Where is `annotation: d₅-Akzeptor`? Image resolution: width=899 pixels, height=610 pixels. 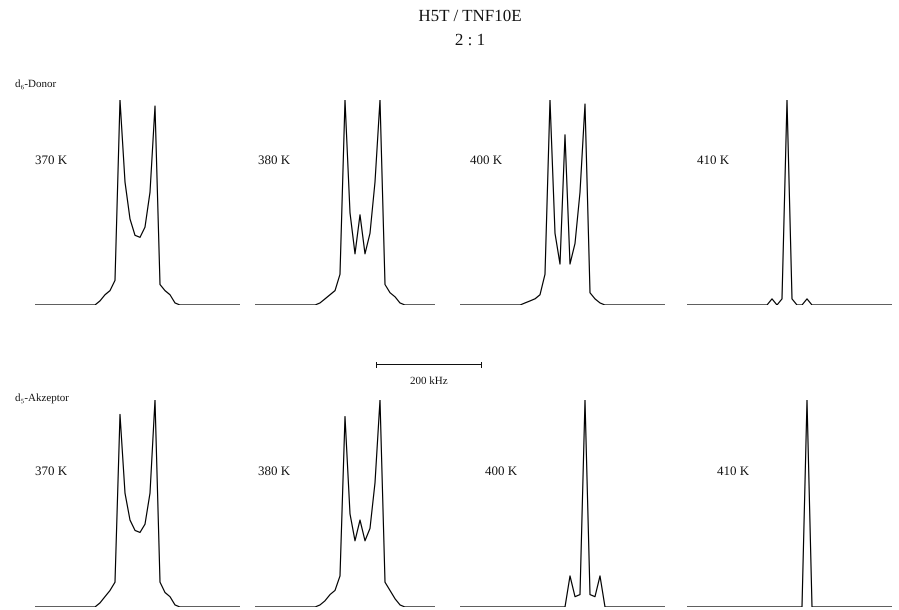 annotation: d₅-Akzeptor is located at coordinates (42, 398).